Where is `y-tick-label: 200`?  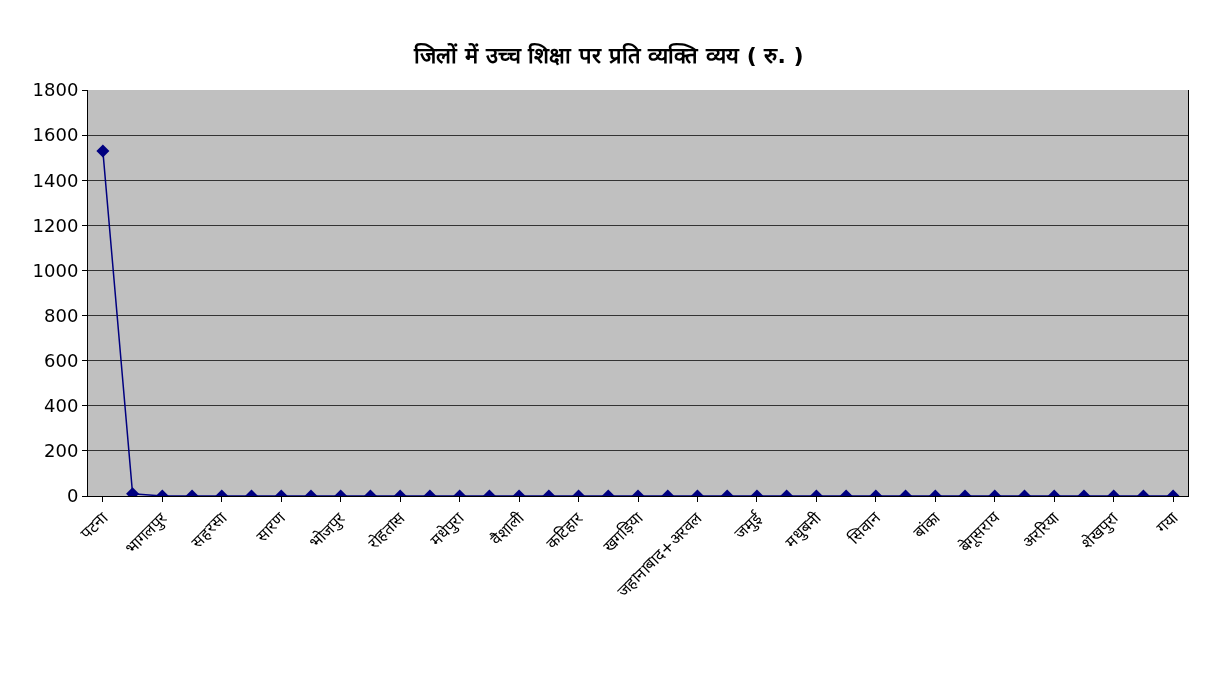
y-tick-label: 200 is located at coordinates (61, 451).